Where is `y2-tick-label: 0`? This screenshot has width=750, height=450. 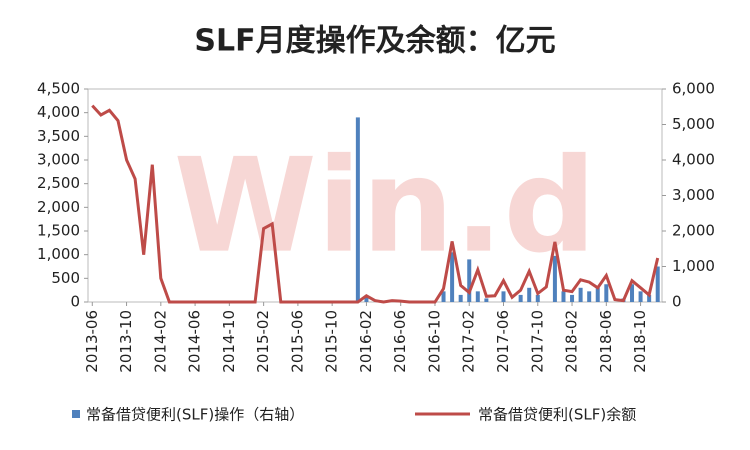
y2-tick-label: 0 is located at coordinates (677, 302).